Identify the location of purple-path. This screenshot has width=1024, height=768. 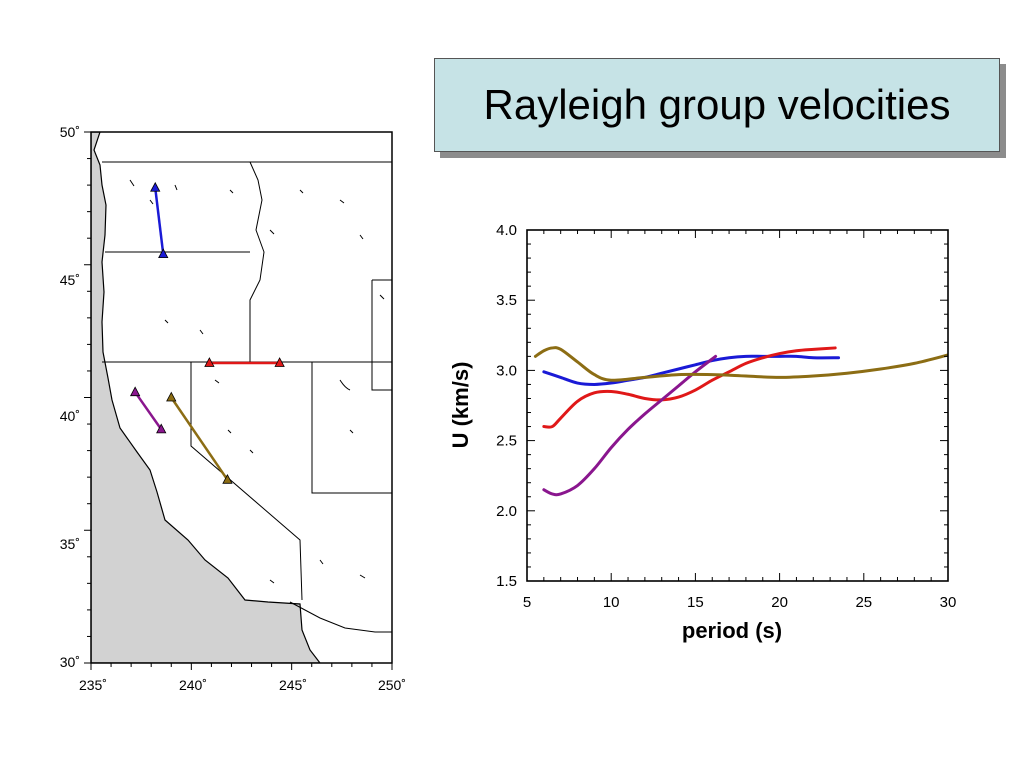
(148, 411).